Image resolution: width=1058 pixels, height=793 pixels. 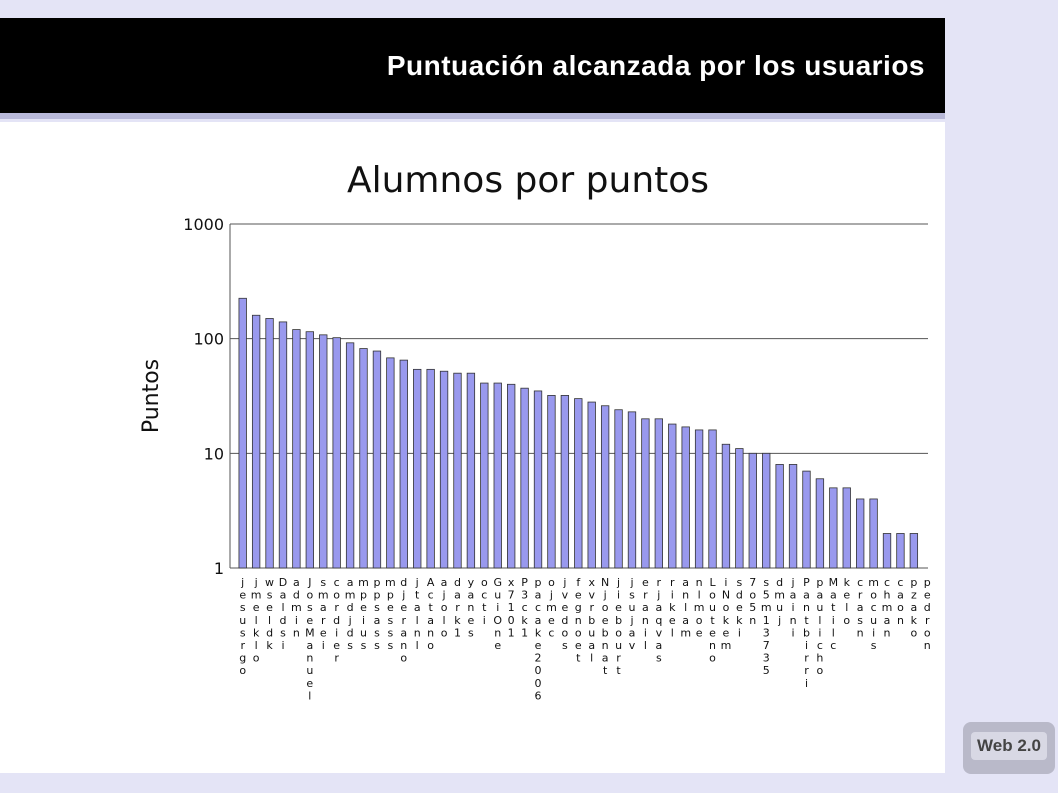 I want to click on x-tick-char: N, so click(x=605, y=582).